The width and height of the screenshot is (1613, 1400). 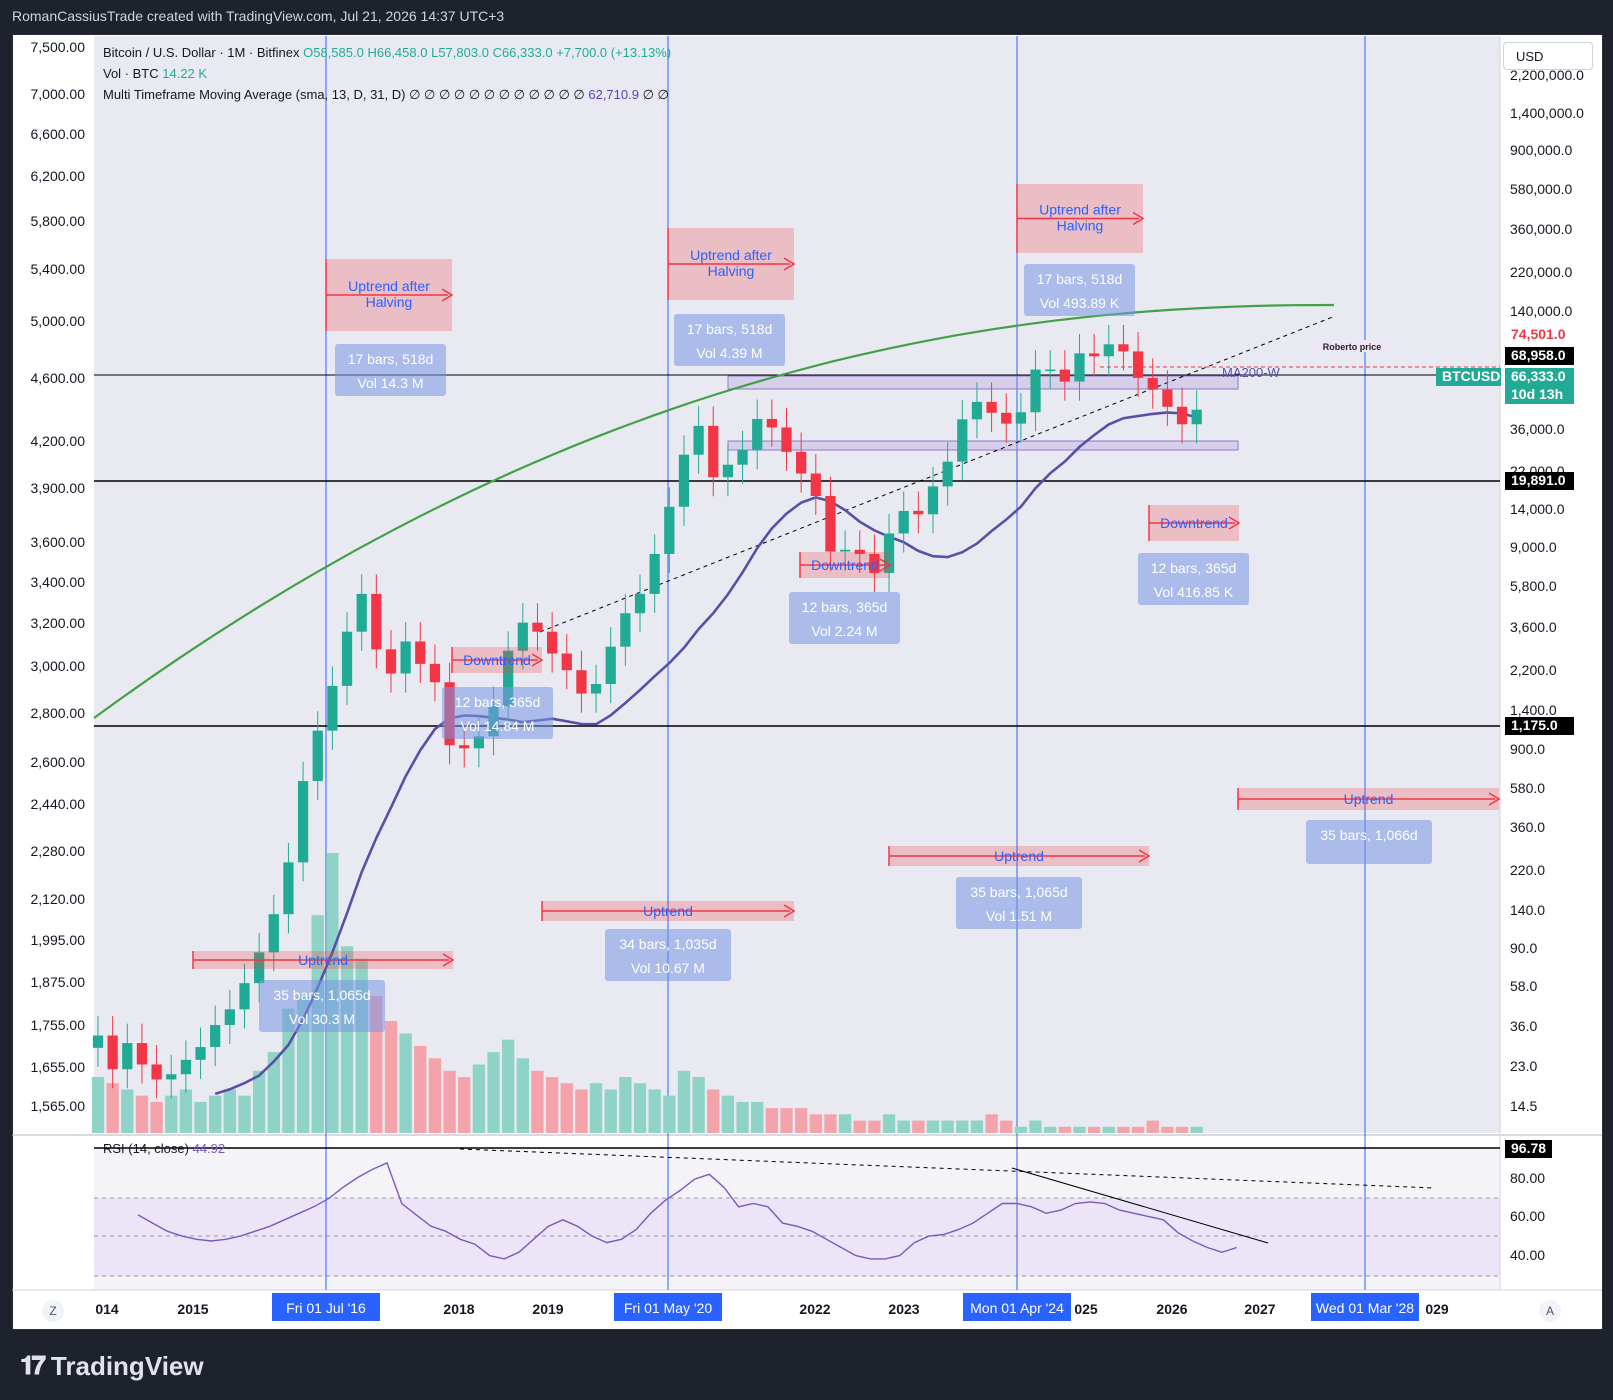 I want to click on time-axis-tick: 014, so click(x=107, y=1309).